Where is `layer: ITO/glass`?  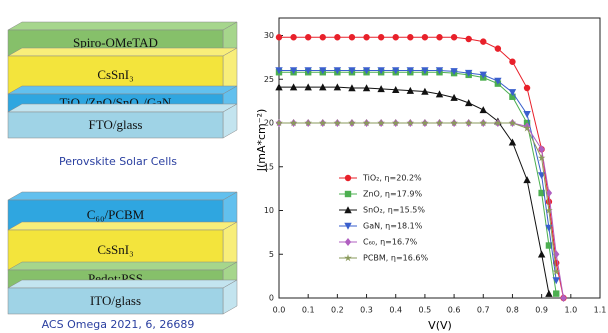
layer: ITO/glass is located at coordinates (122, 297).